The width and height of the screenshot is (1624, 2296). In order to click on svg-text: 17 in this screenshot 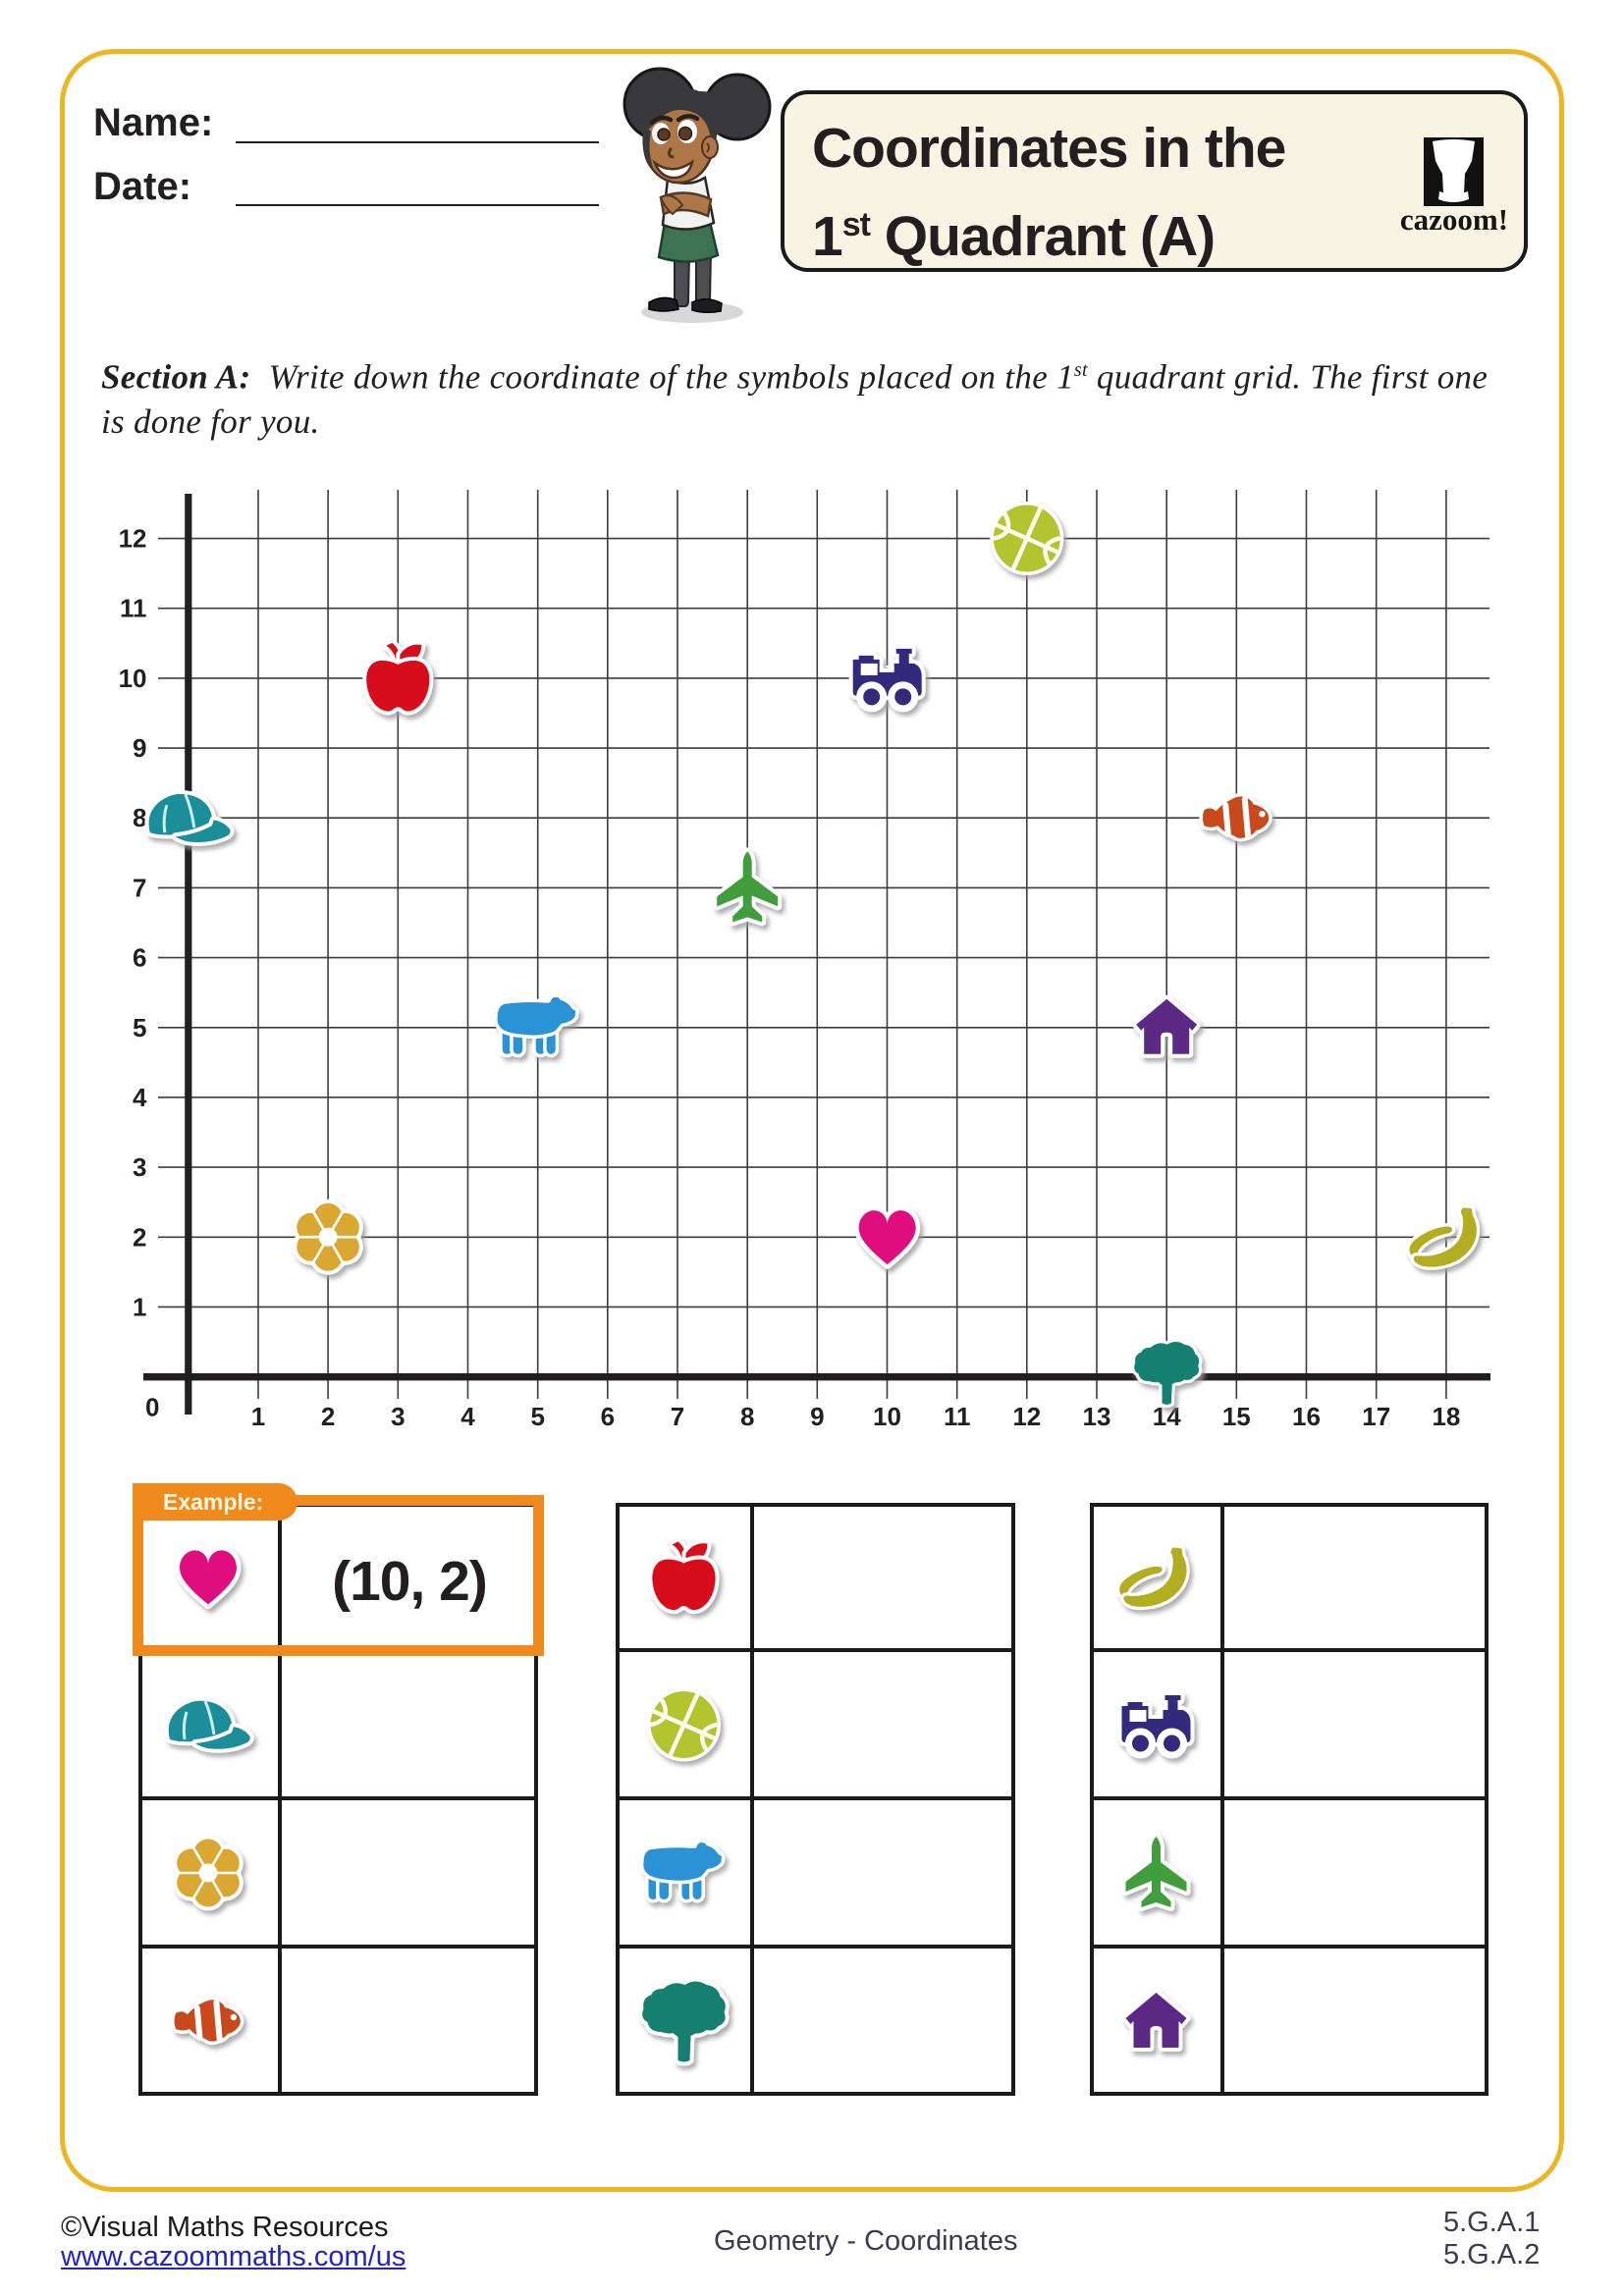, I will do `click(1376, 1416)`.